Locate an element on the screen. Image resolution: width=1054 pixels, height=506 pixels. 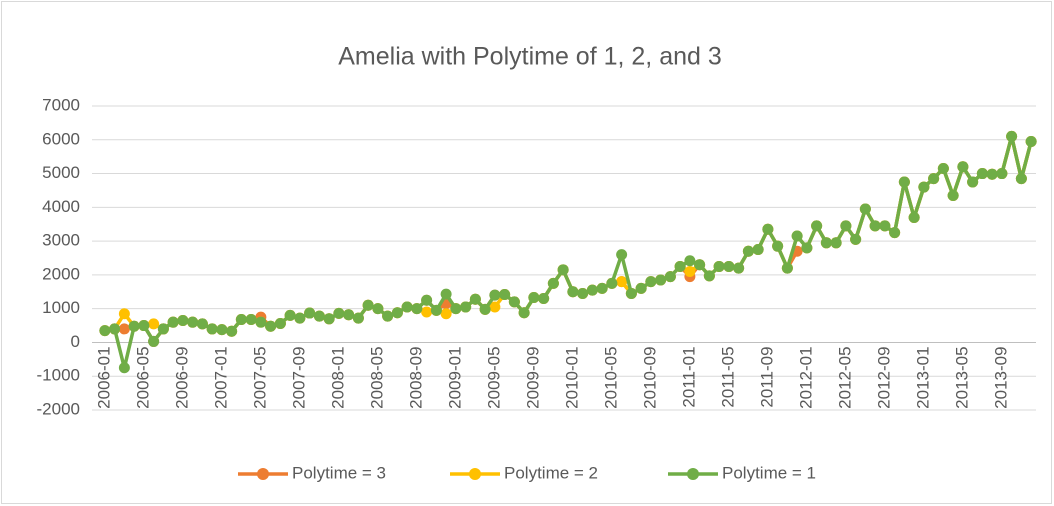
x-tick-label: 2006-01 is located at coordinates (103, 377).